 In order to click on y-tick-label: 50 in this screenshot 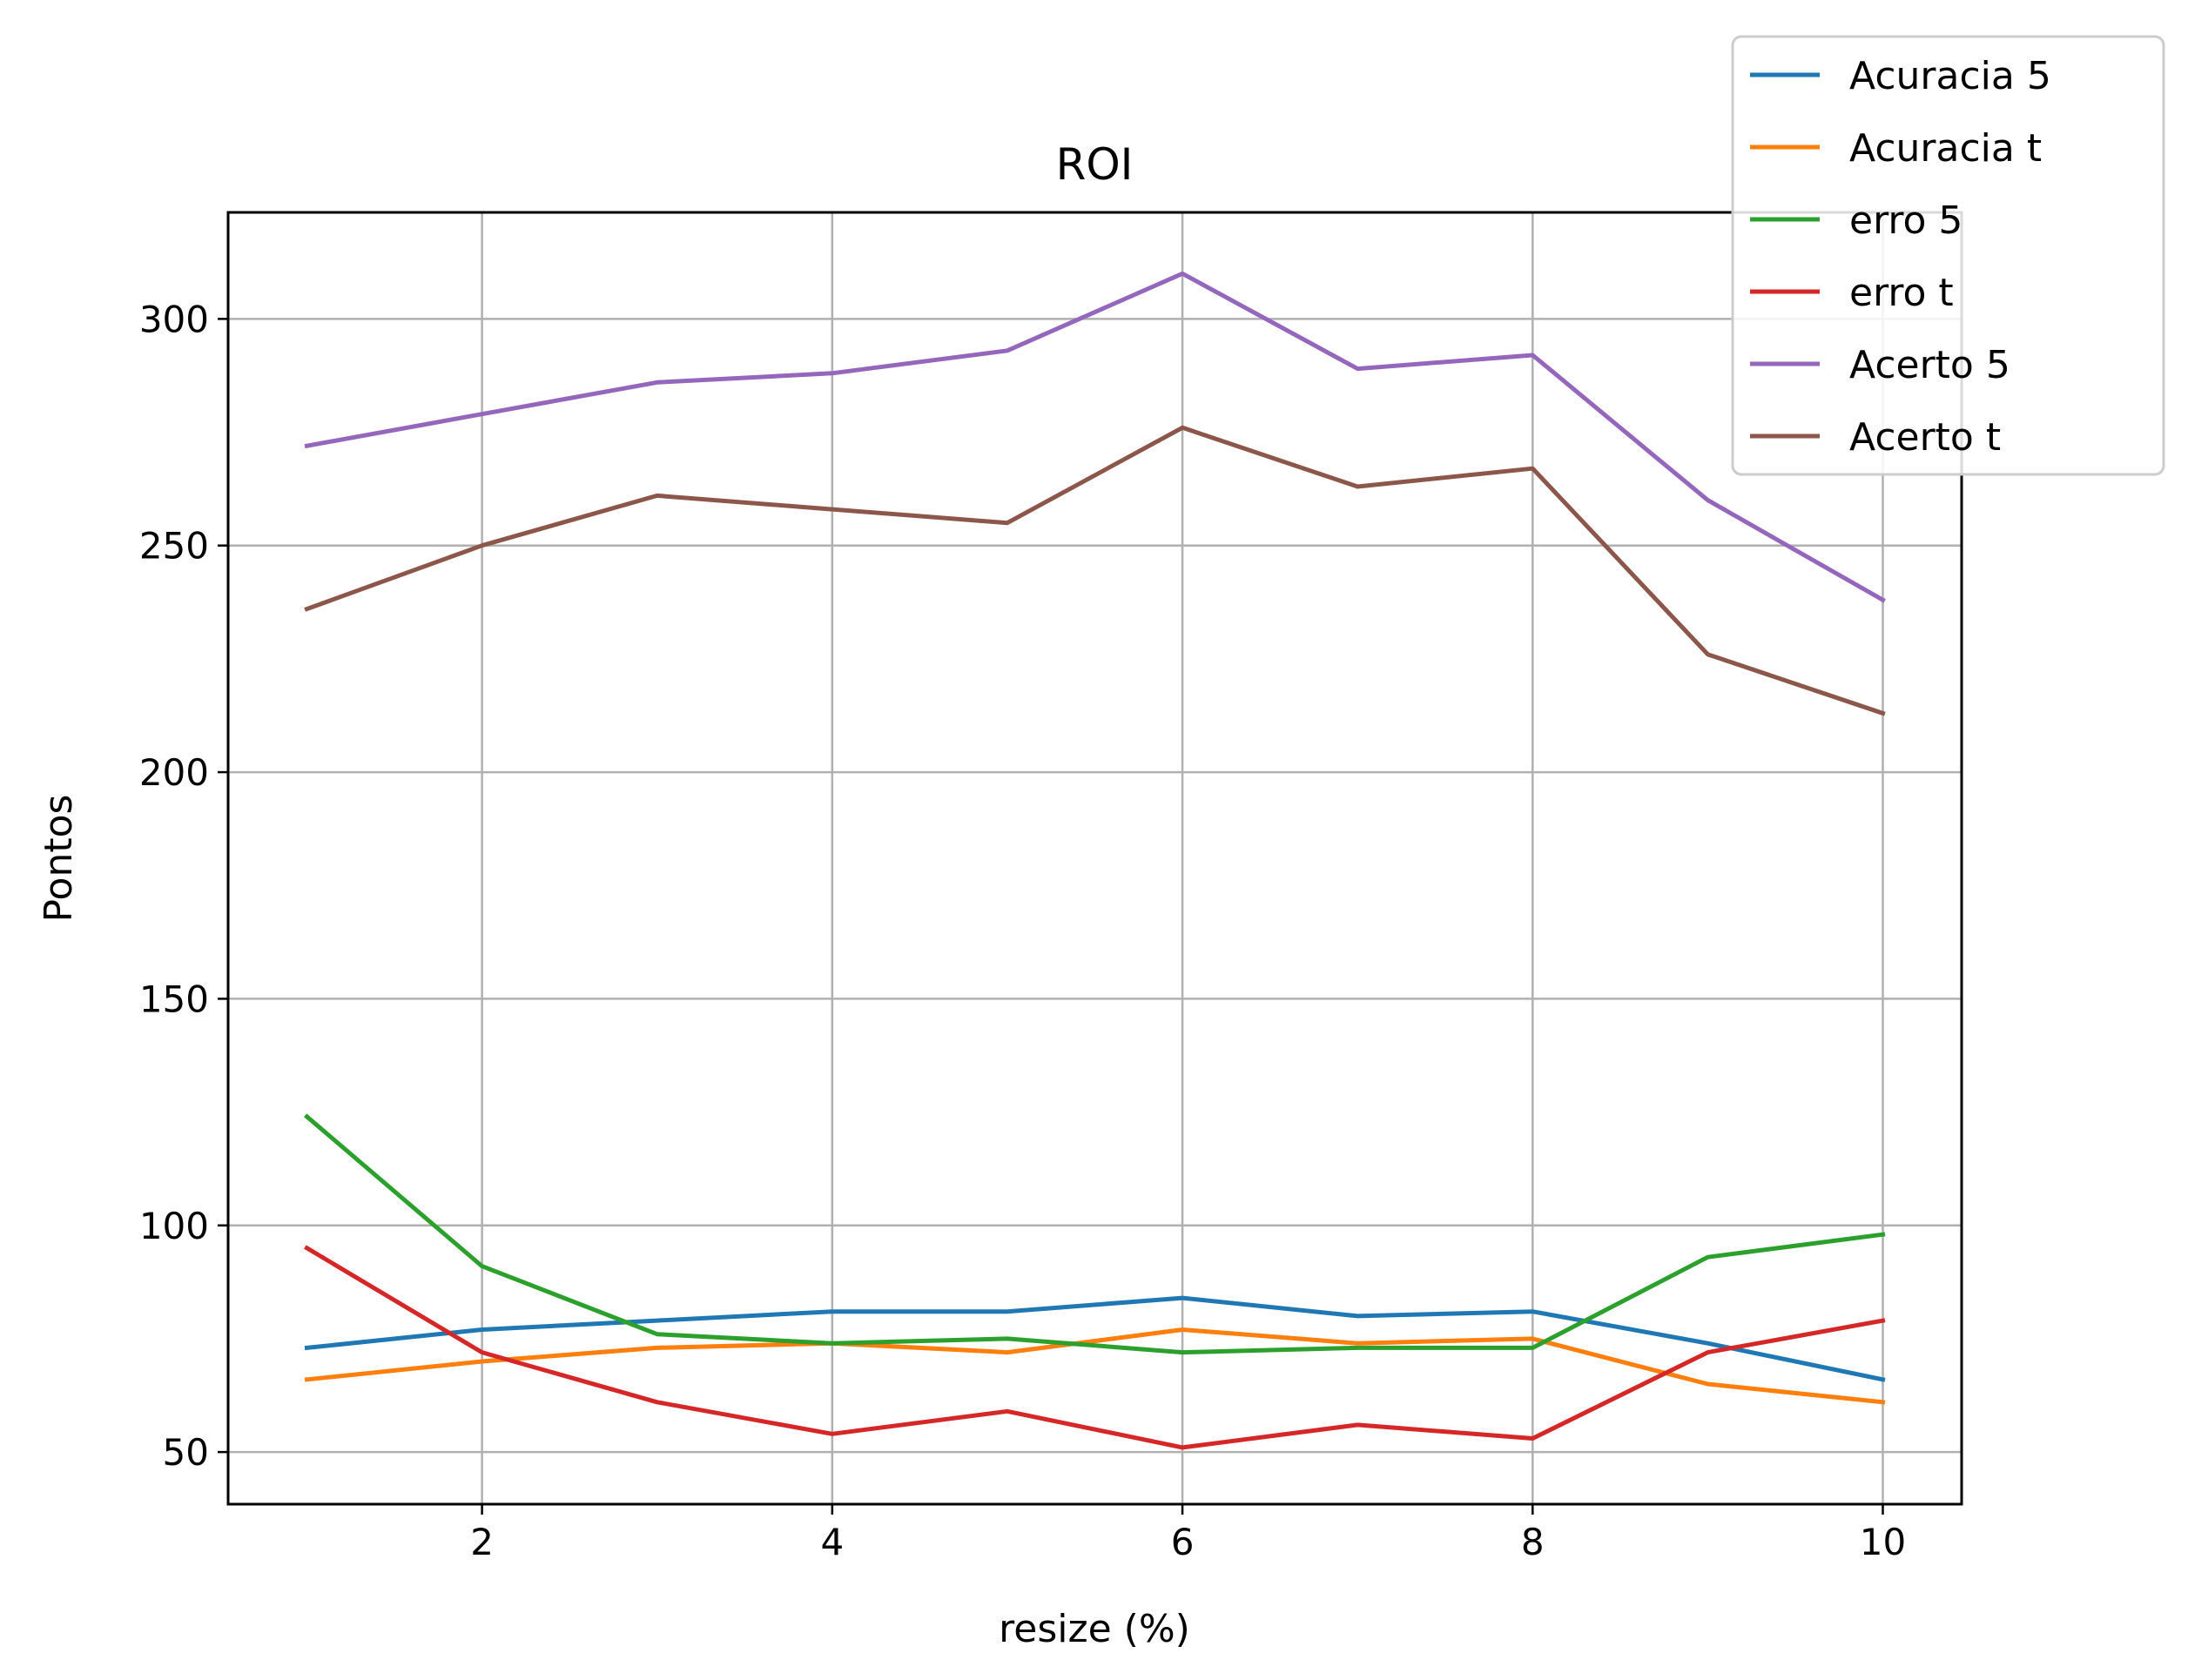, I will do `click(186, 1452)`.